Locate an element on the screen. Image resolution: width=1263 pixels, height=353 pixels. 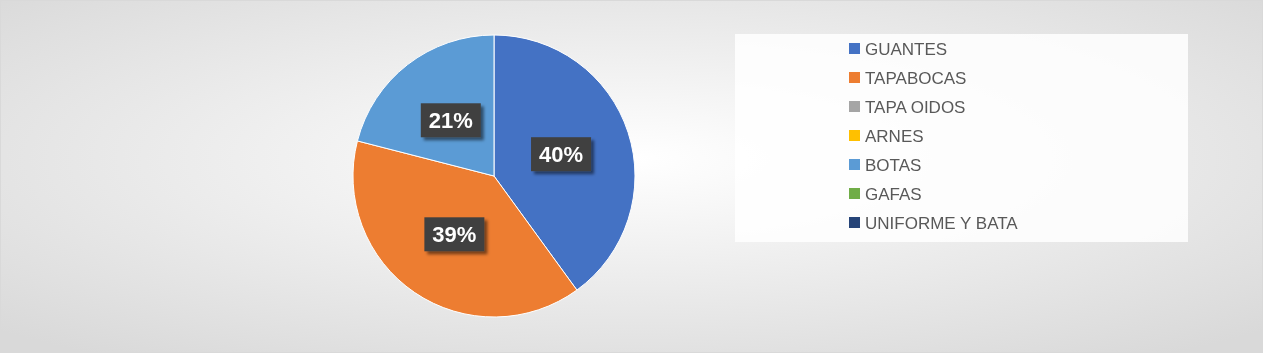
legend-label: GAFAS is located at coordinates (893, 194).